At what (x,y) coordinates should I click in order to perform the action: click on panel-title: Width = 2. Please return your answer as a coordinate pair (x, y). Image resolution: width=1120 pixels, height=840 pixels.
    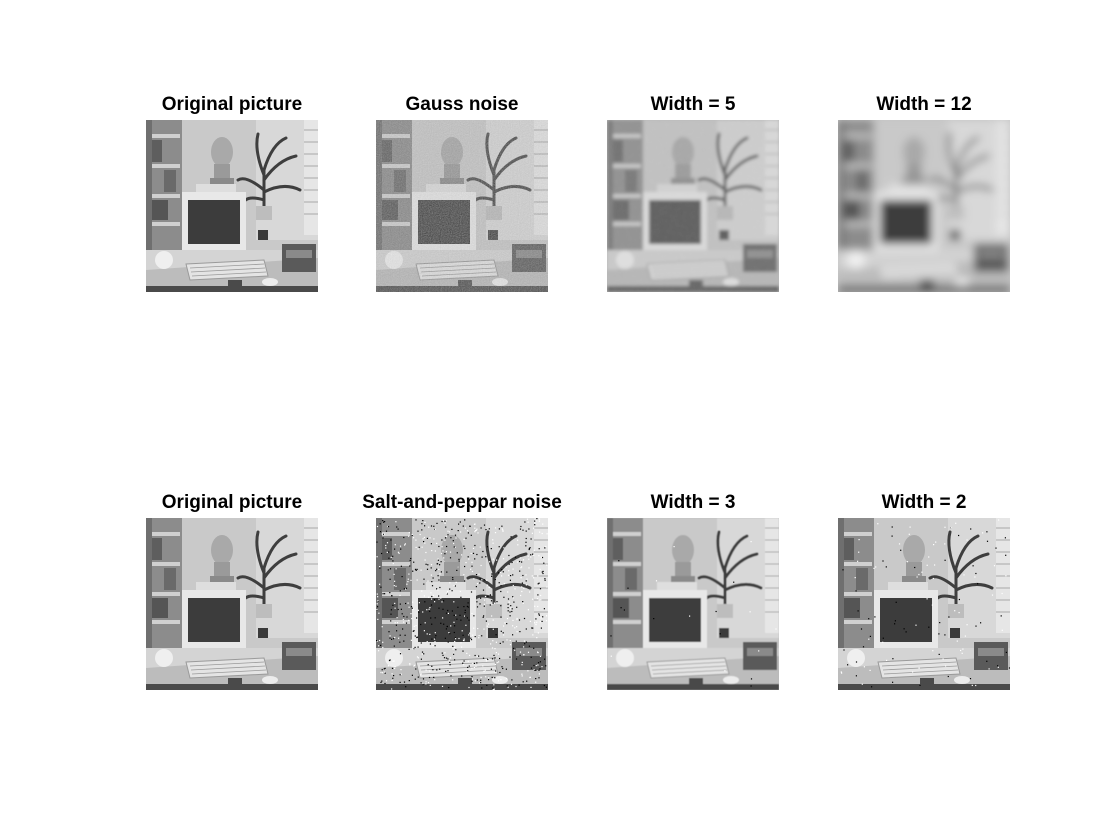
    Looking at the image, I should click on (924, 502).